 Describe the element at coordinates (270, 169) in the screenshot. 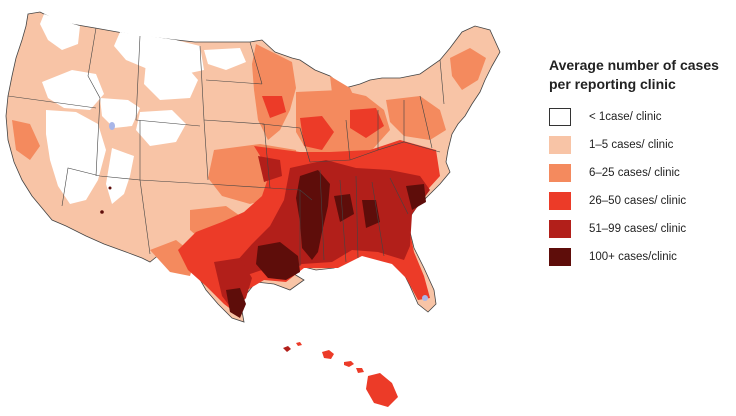

I see `region-vhigh` at that location.